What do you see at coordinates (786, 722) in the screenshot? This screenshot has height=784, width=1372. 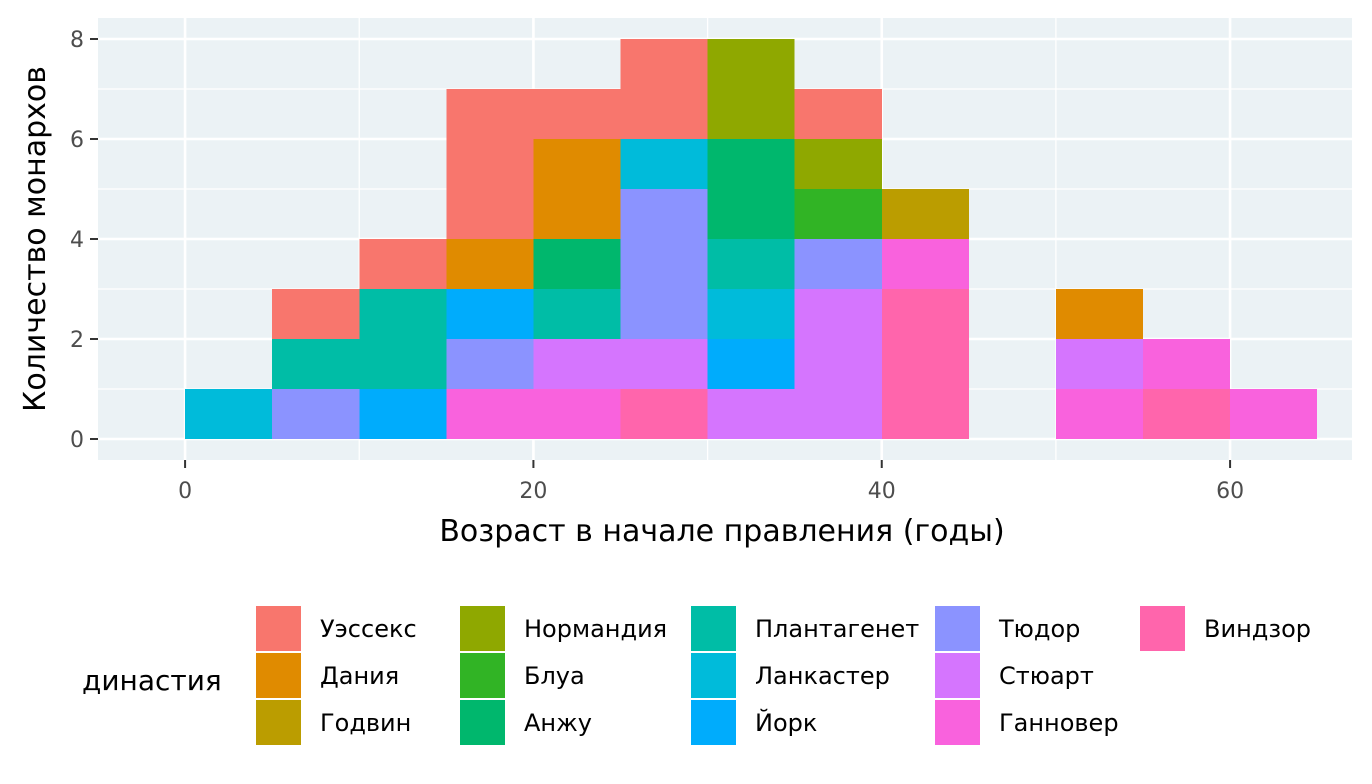 I see `legend-label-8: Йорк` at bounding box center [786, 722].